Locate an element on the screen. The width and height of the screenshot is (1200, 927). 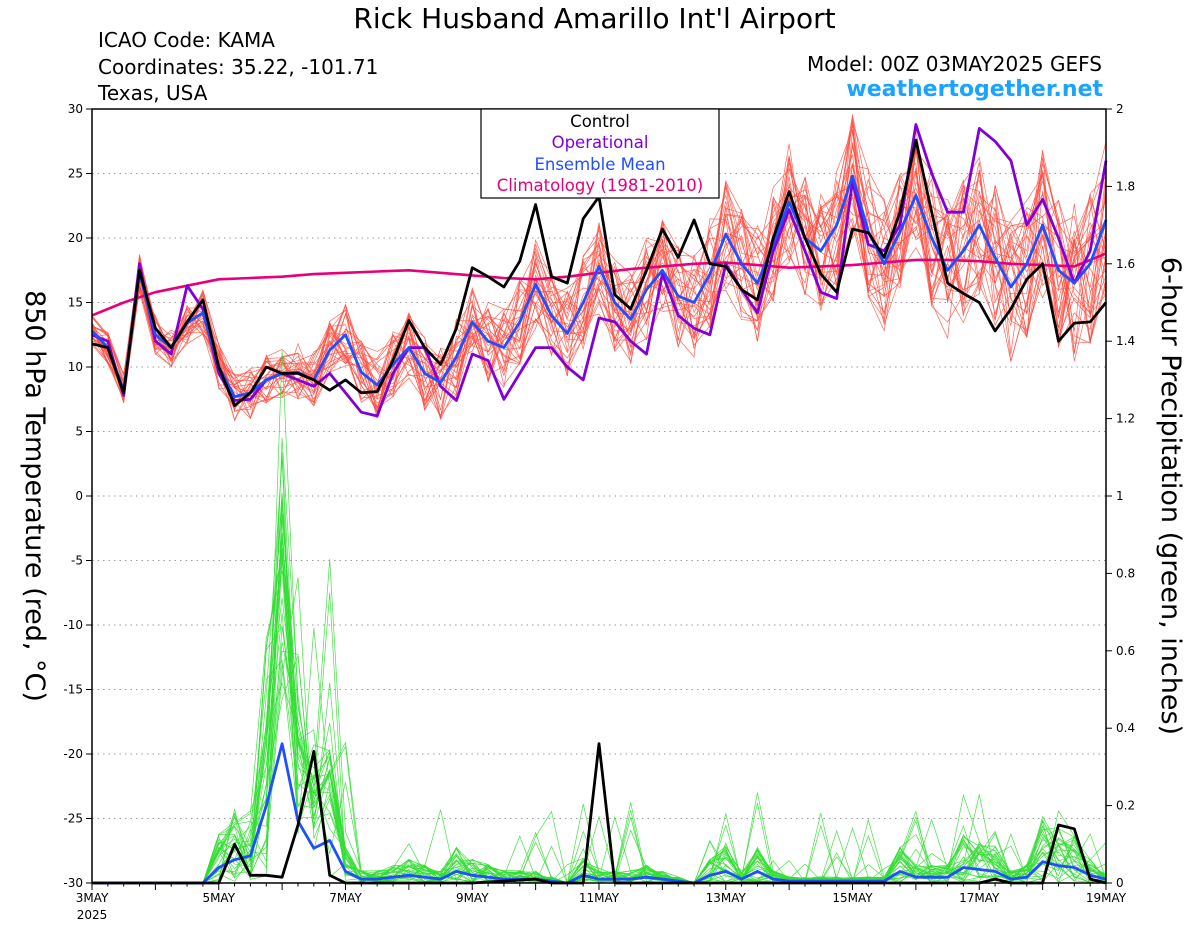
model-run: Model: 00Z 03MAY2025 GEFS is located at coordinates (954, 64).